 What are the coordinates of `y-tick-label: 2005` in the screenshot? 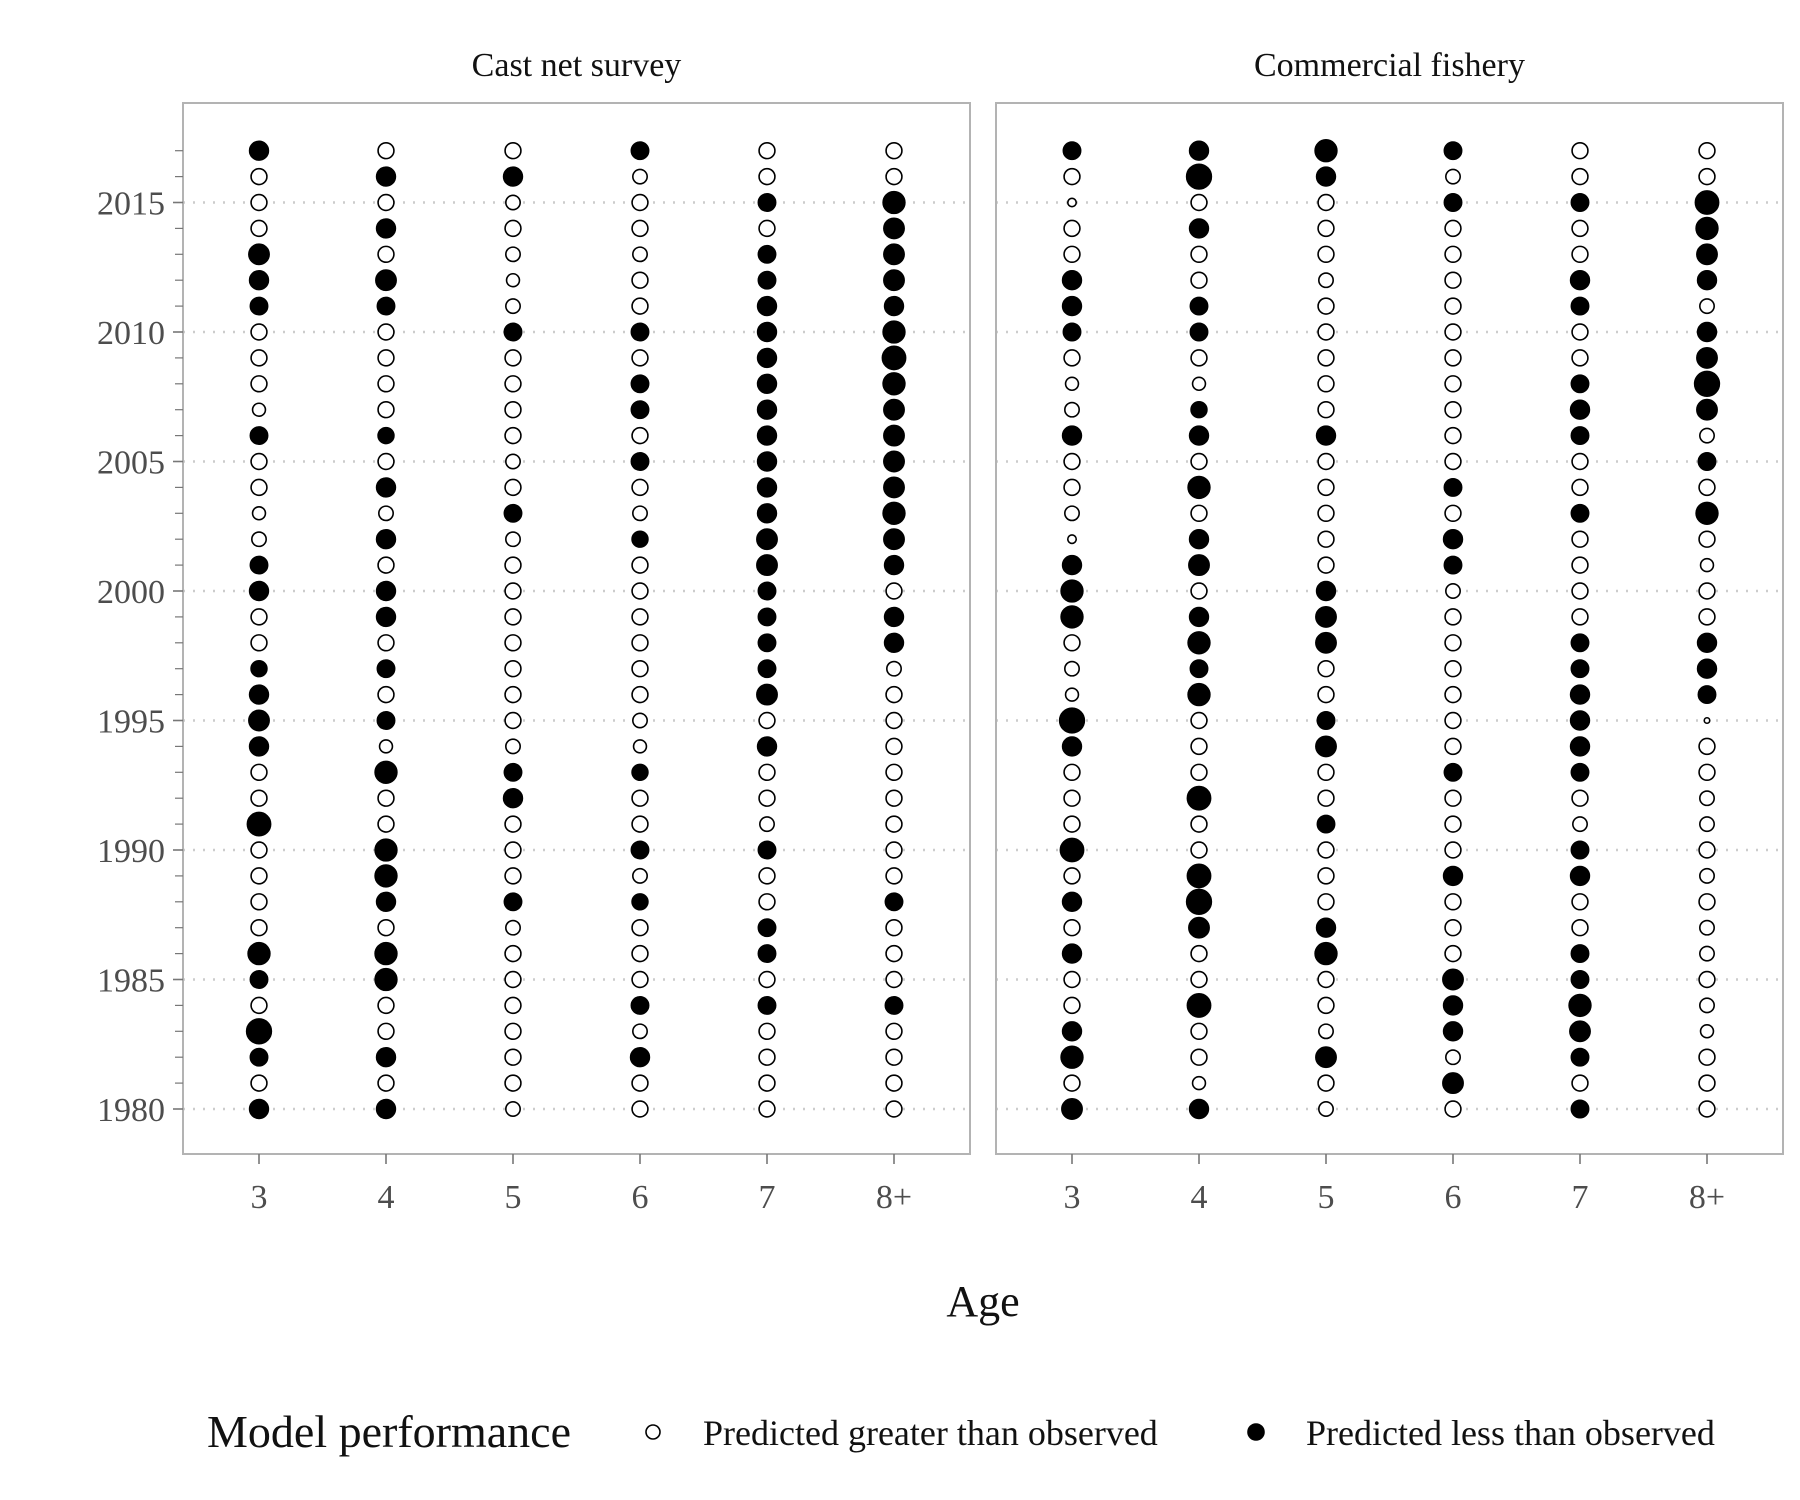 It's located at (131, 463).